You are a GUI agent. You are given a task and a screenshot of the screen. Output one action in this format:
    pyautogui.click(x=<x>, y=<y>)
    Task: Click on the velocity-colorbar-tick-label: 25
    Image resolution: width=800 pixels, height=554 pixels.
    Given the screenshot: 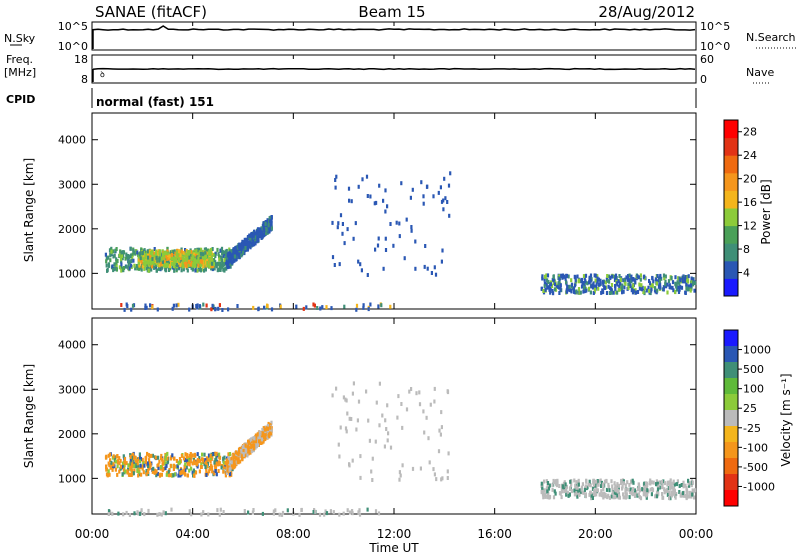 What is the action you would take?
    pyautogui.click(x=750, y=408)
    